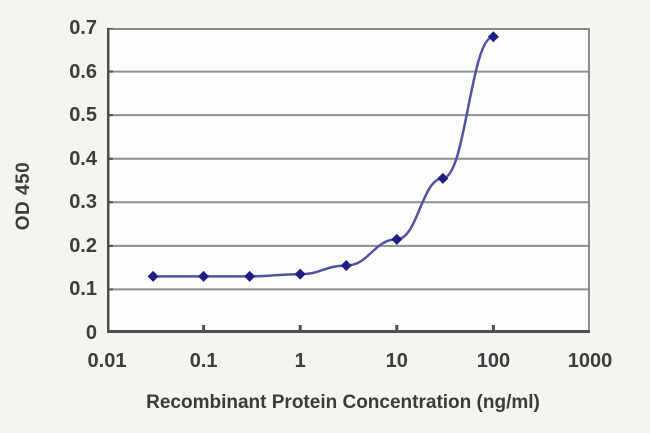  Describe the element at coordinates (203, 361) in the screenshot. I see `x-tick-label: 0.1` at that location.